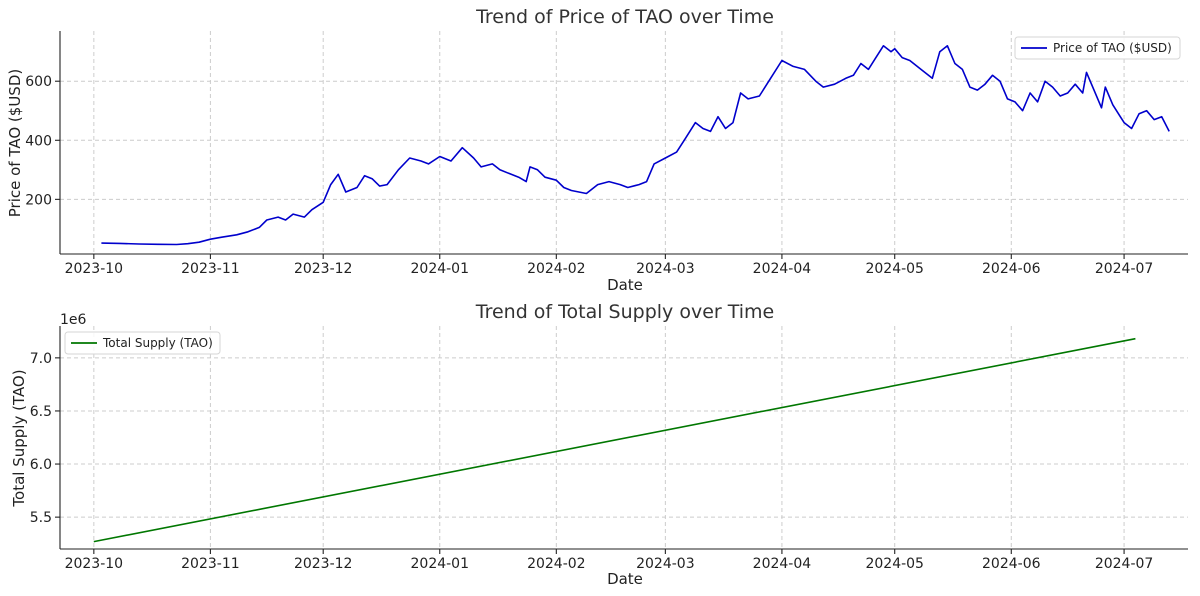 Image resolution: width=1200 pixels, height=596 pixels. What do you see at coordinates (210, 564) in the screenshot?
I see `supply-x-tick-label: 2023-11` at bounding box center [210, 564].